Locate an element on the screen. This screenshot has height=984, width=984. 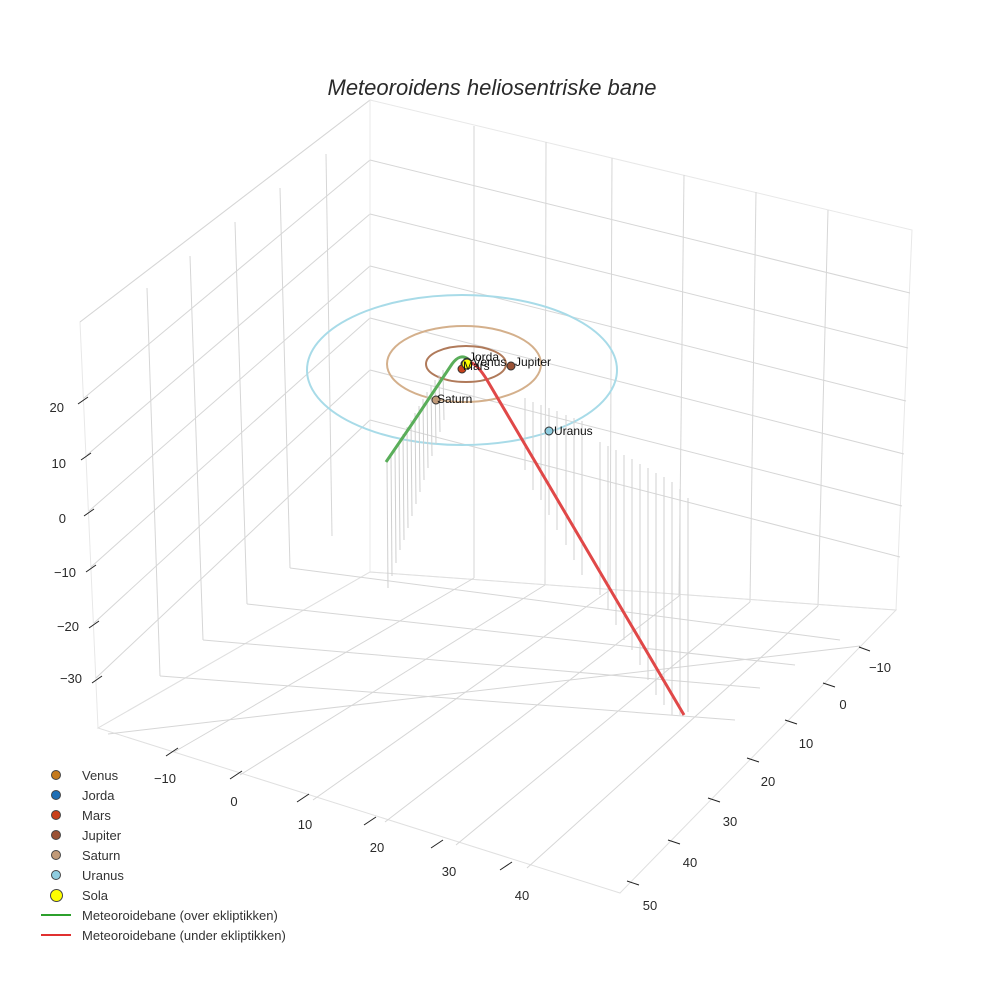
legend-item-trajectory-over: Meteoroidebane (over ekliptikken) is located at coordinates (161, 915).